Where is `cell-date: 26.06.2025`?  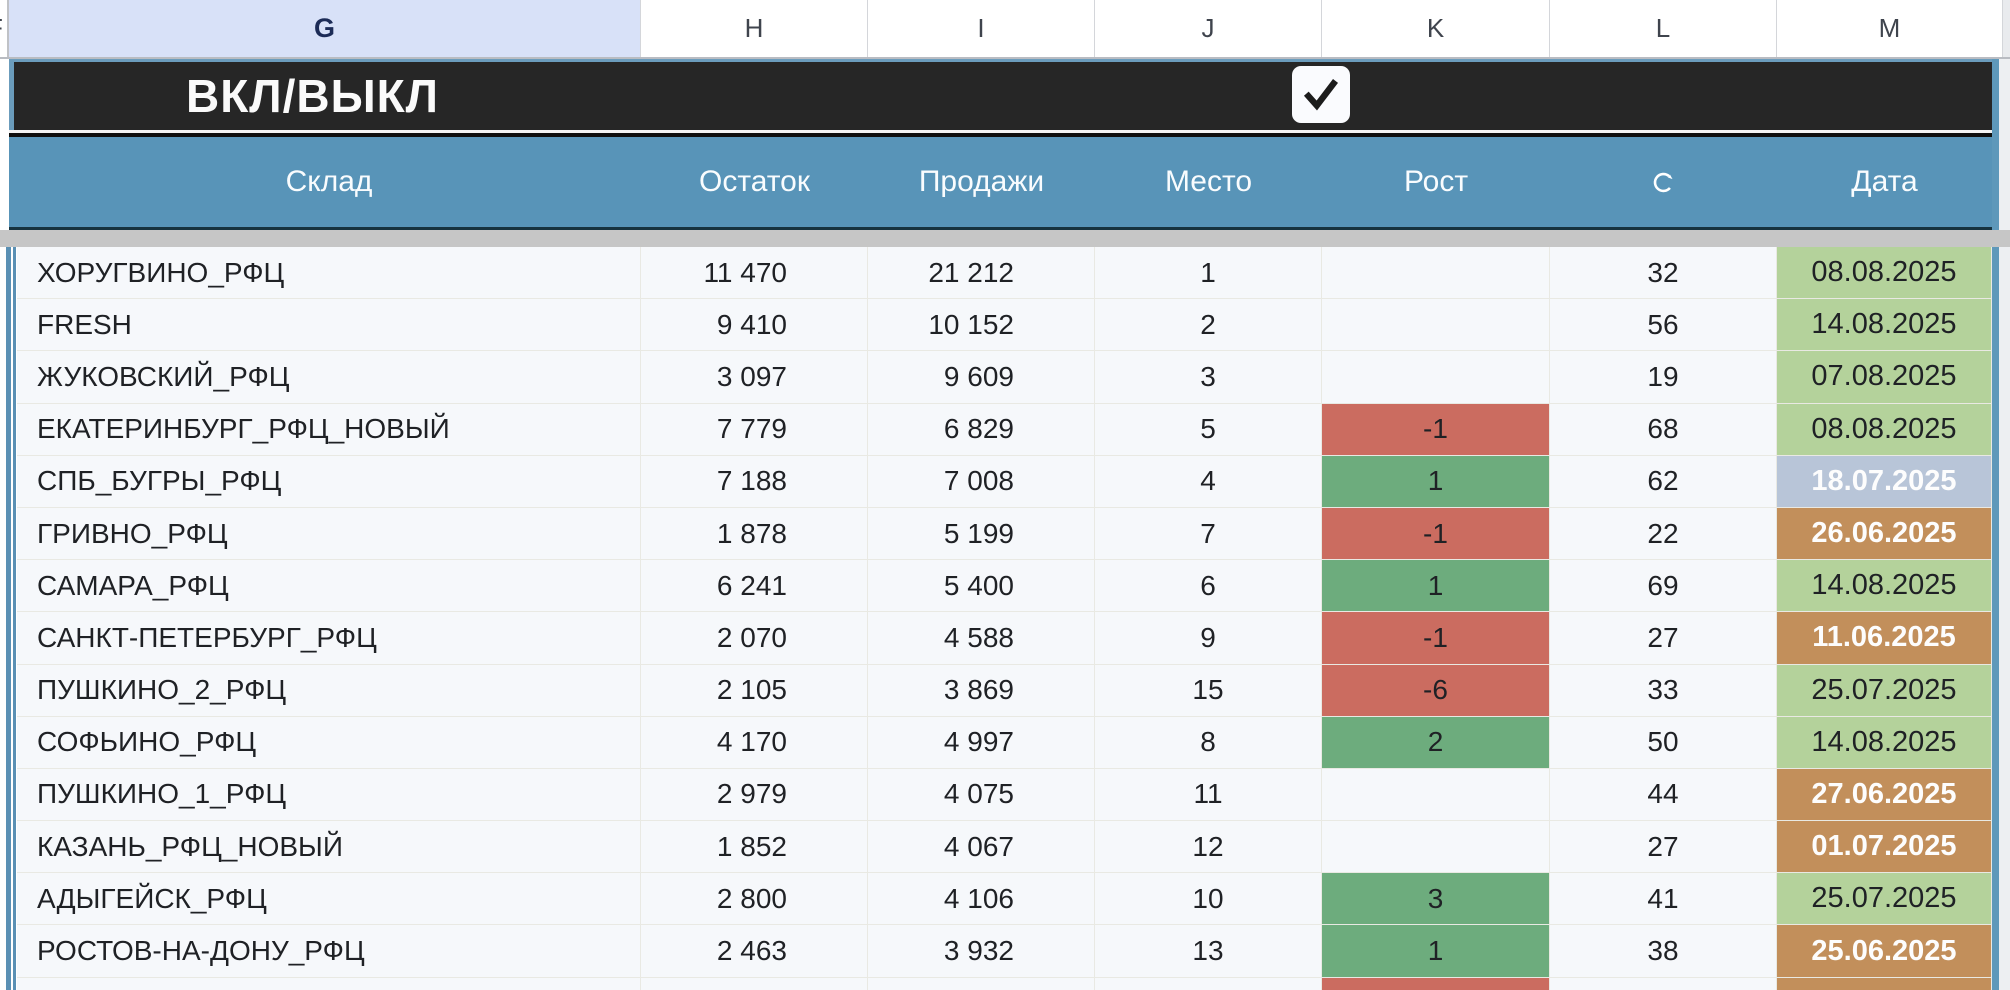
cell-date: 26.06.2025 is located at coordinates (1884, 534).